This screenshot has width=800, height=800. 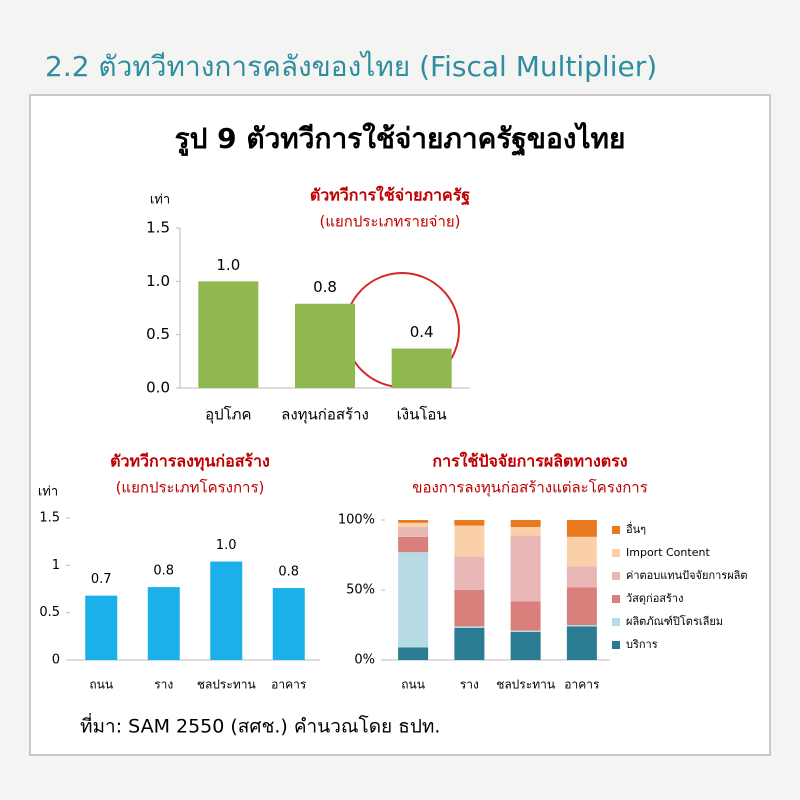 I want to click on value-label: 0.7, so click(x=101, y=579).